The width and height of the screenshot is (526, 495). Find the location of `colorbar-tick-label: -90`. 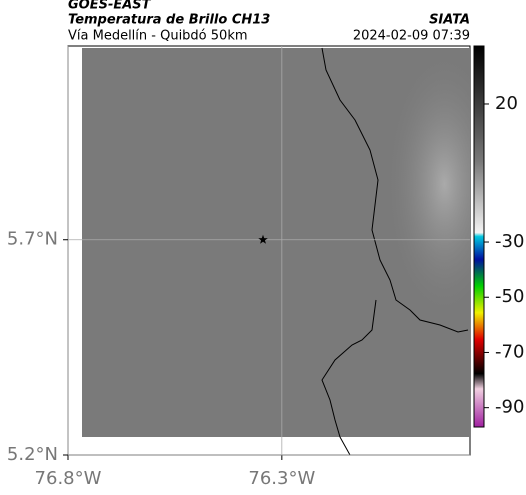

colorbar-tick-label: -90 is located at coordinates (509, 407).